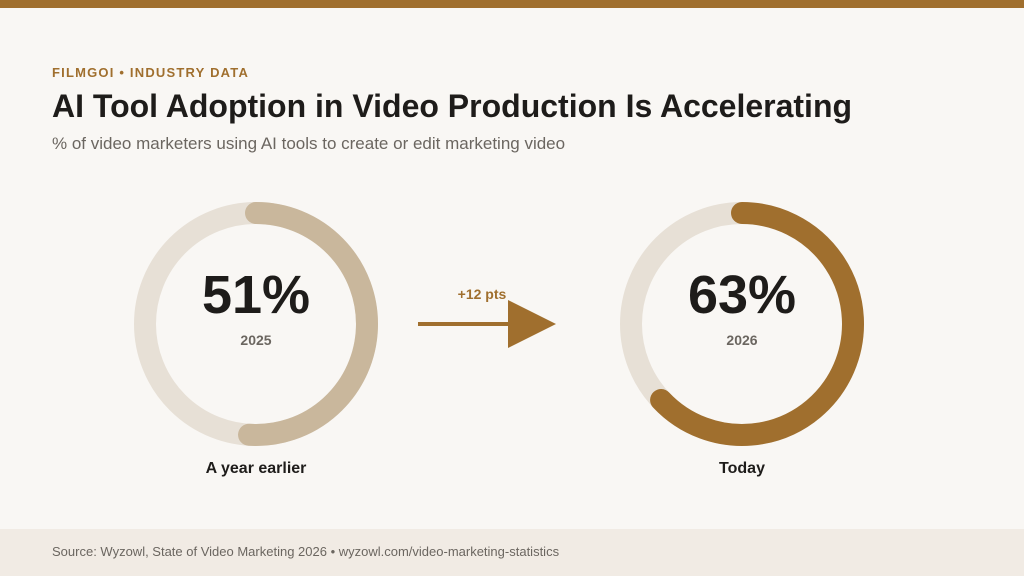 The height and width of the screenshot is (576, 1024). I want to click on donut-track-2025, so click(256, 324).